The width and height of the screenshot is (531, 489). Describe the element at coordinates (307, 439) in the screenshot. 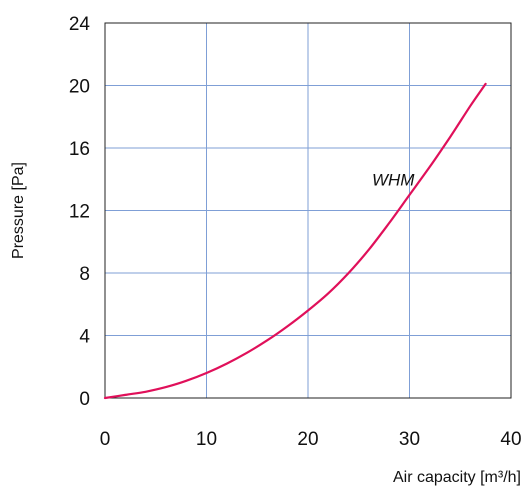

I see `x-tick-label: 20` at that location.